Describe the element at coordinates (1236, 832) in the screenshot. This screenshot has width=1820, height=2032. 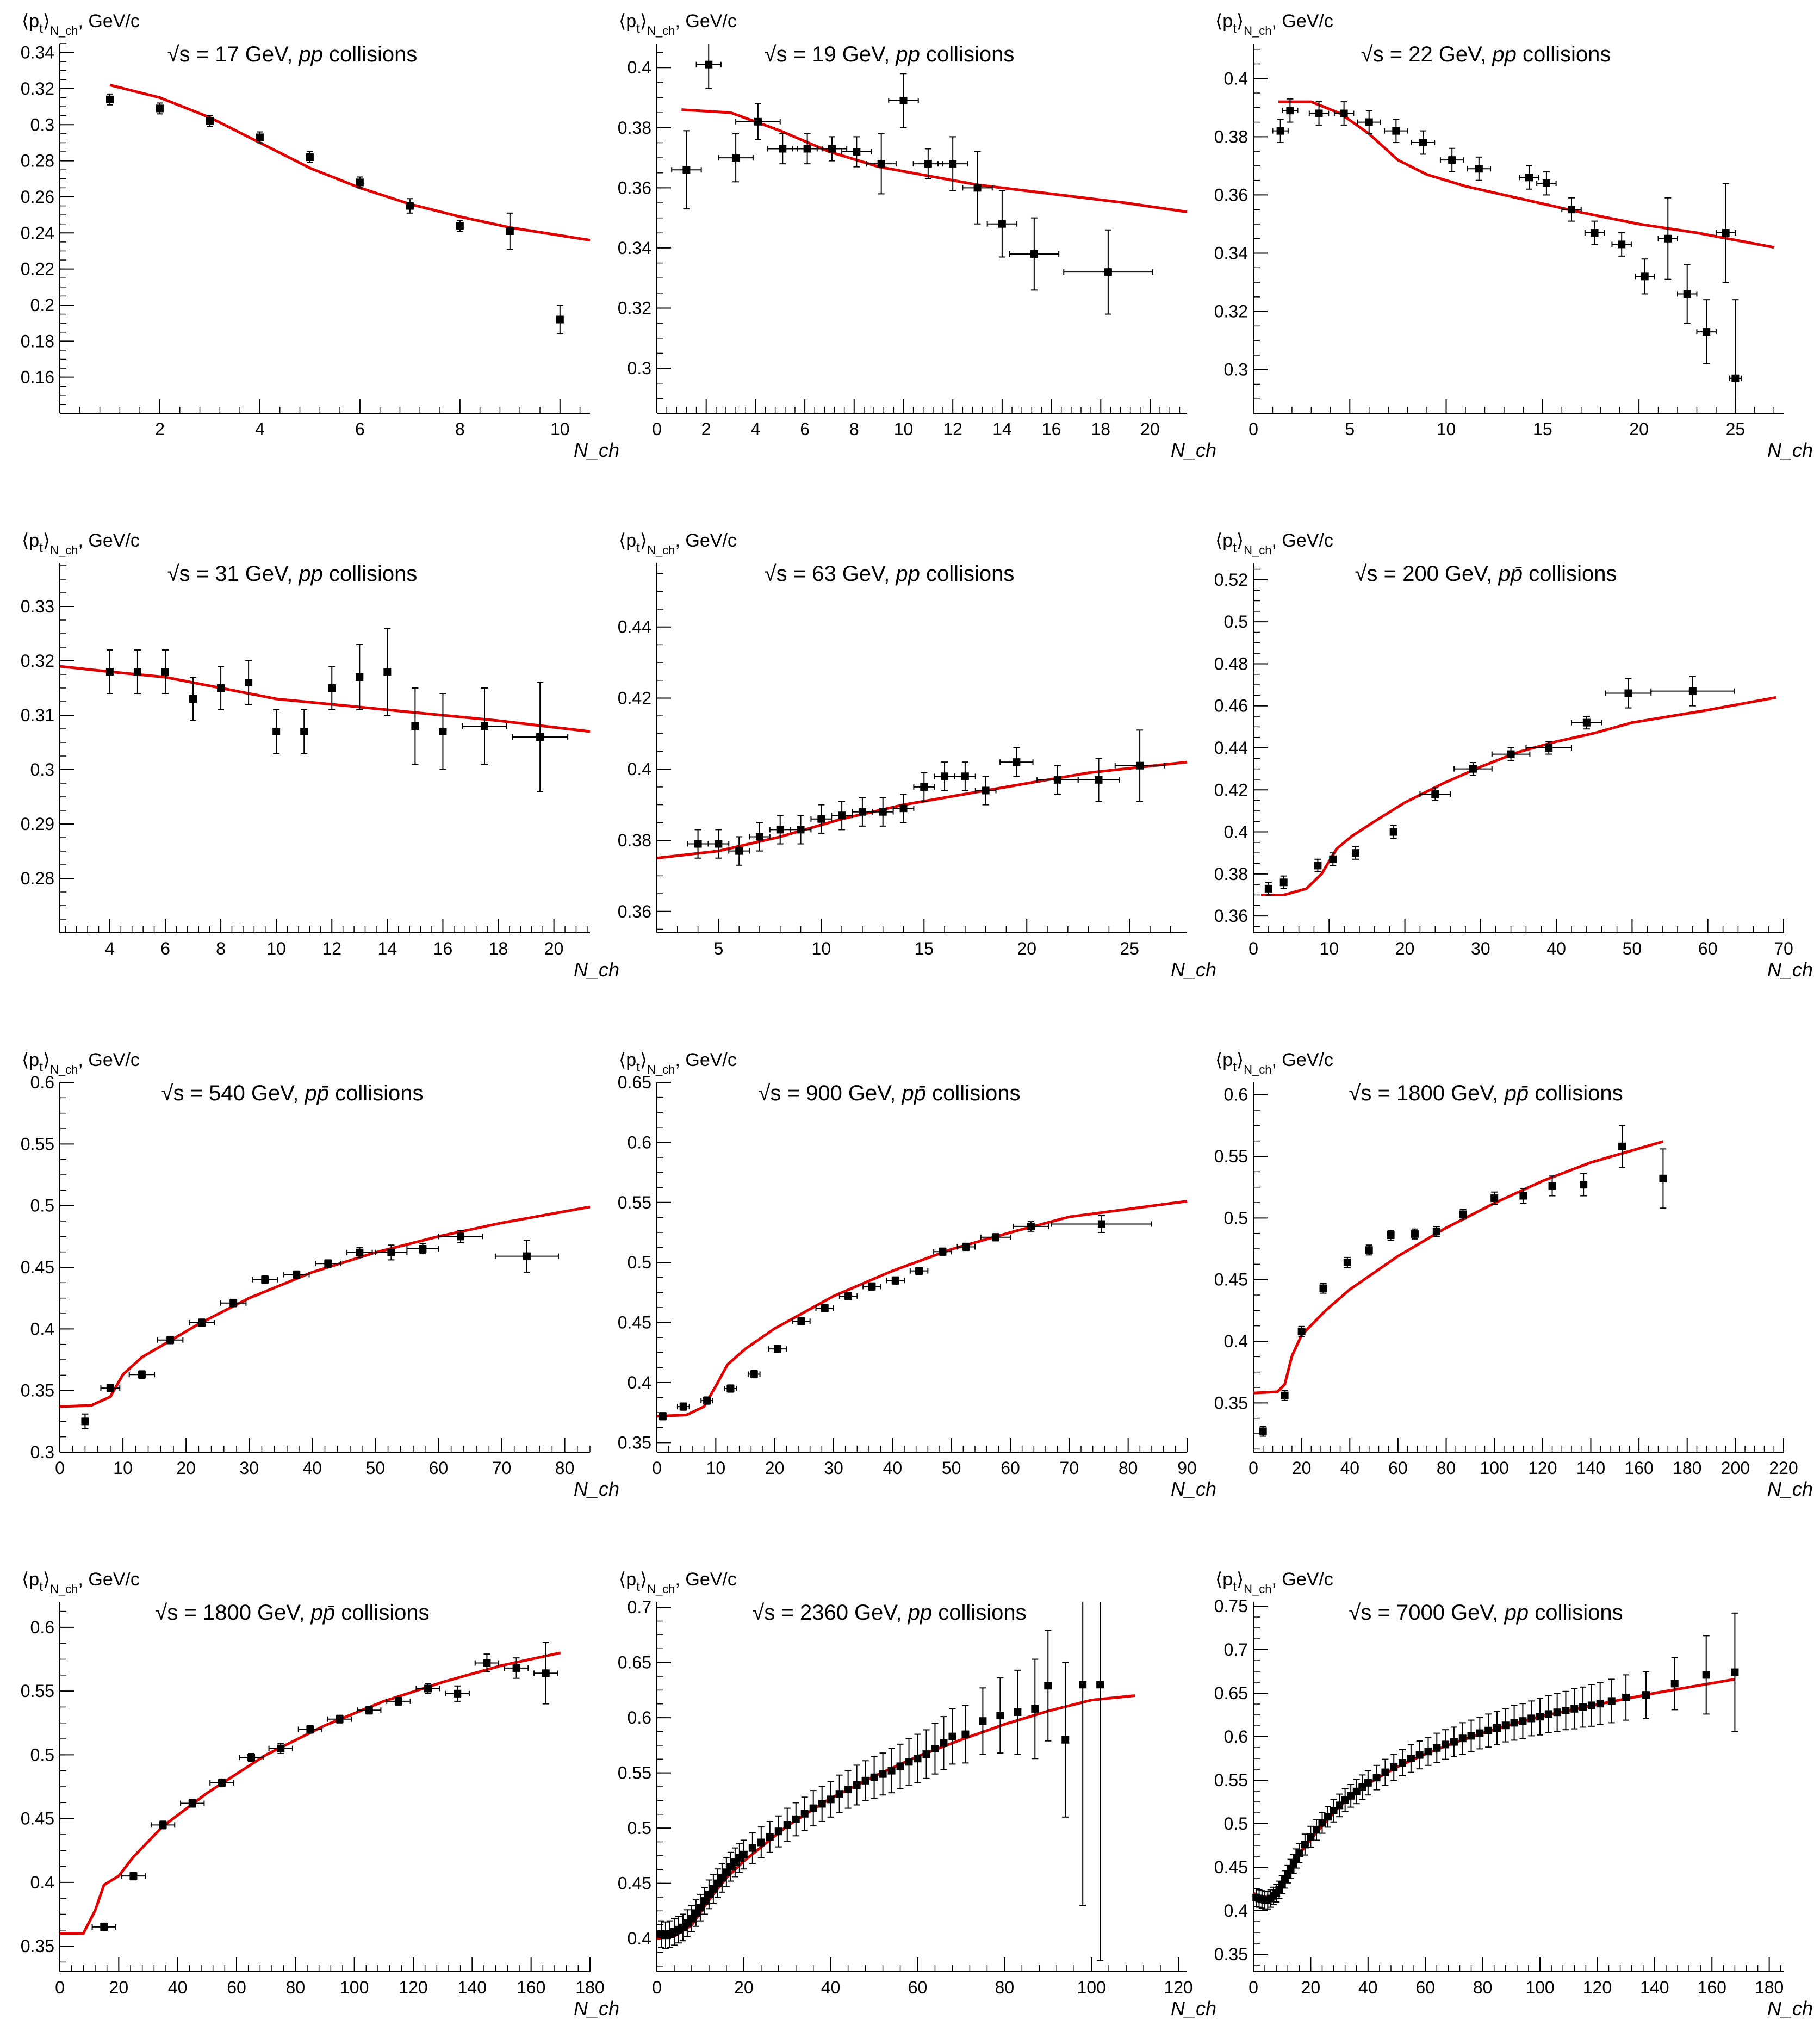
I see `y-tick-label: 0.4` at that location.